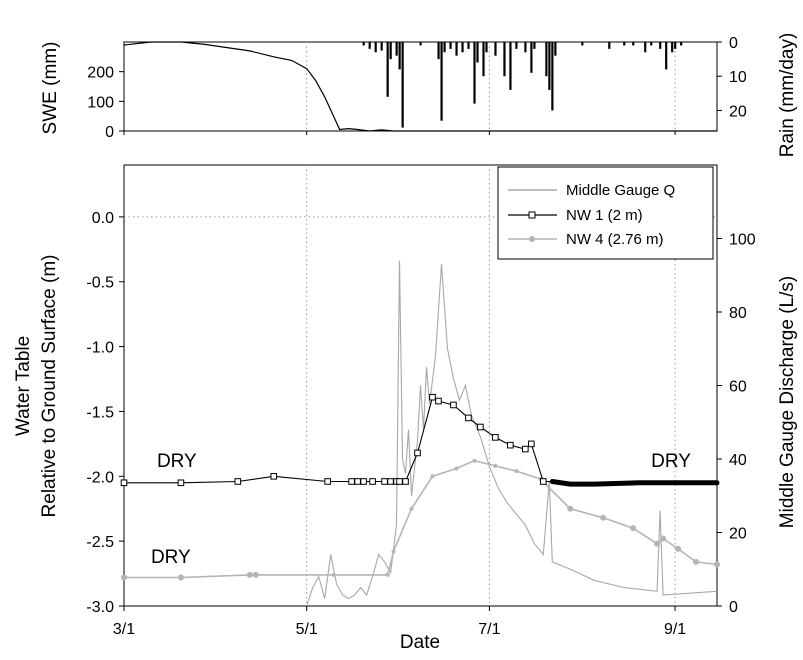 The image size is (803, 660). Describe the element at coordinates (49, 386) in the screenshot. I see `bottom-left-axis-label-2: Relative to Ground Surface (m)` at that location.